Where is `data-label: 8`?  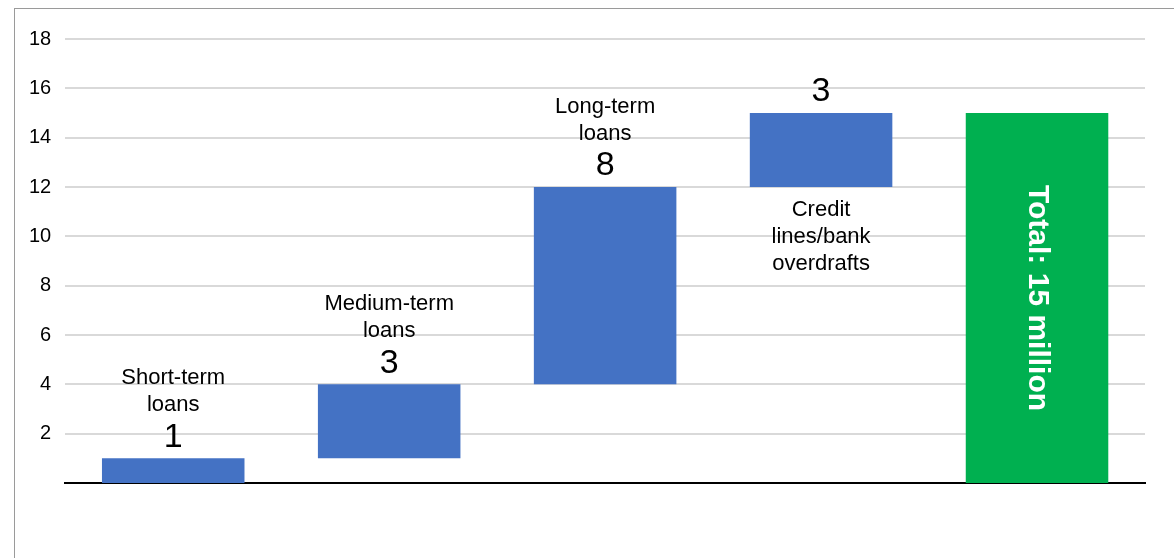 data-label: 8 is located at coordinates (605, 163).